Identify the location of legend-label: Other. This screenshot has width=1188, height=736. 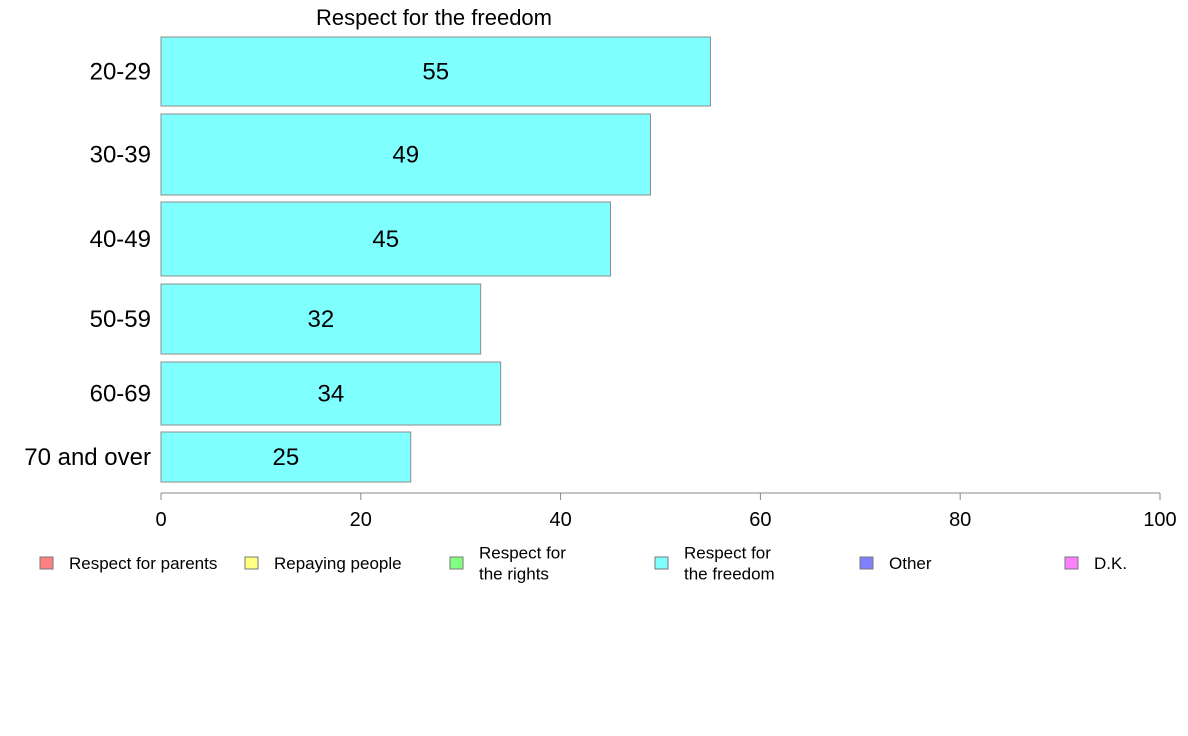
(910, 563).